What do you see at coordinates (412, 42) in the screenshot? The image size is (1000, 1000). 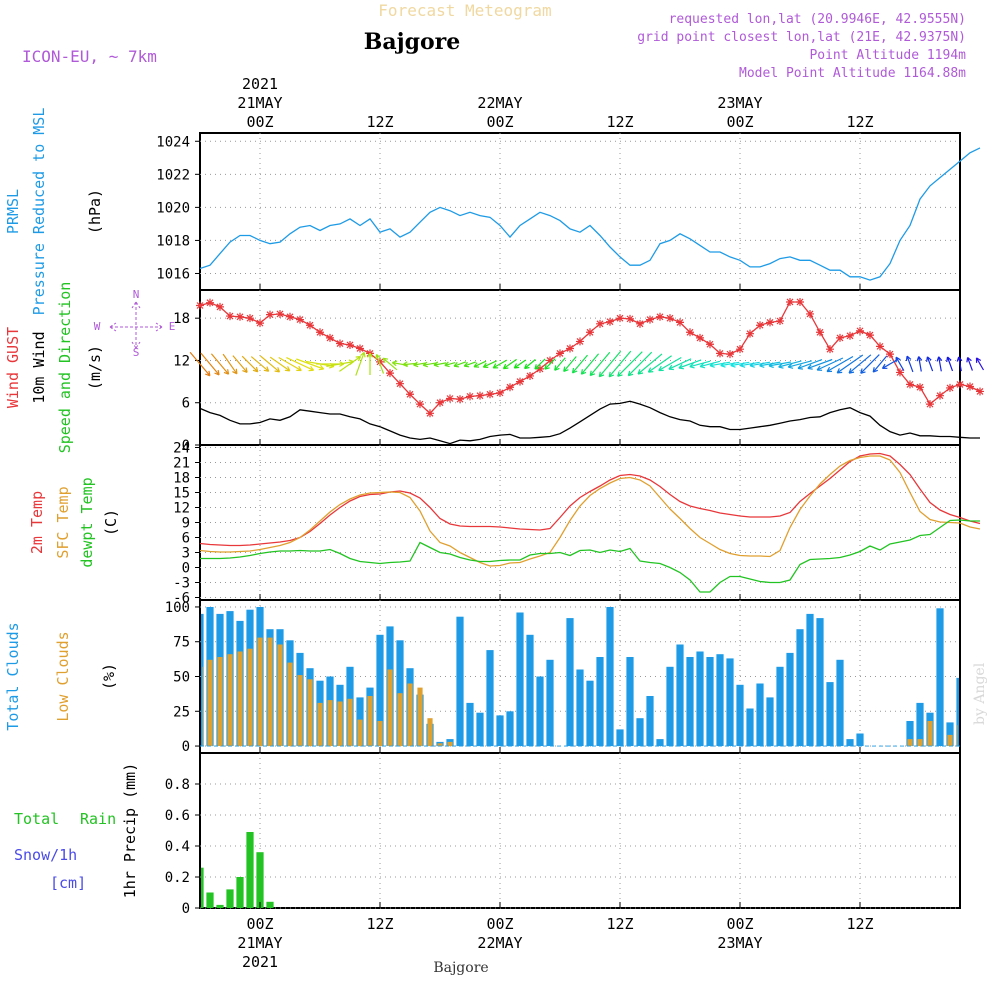 I see `location-title: Bajgore` at bounding box center [412, 42].